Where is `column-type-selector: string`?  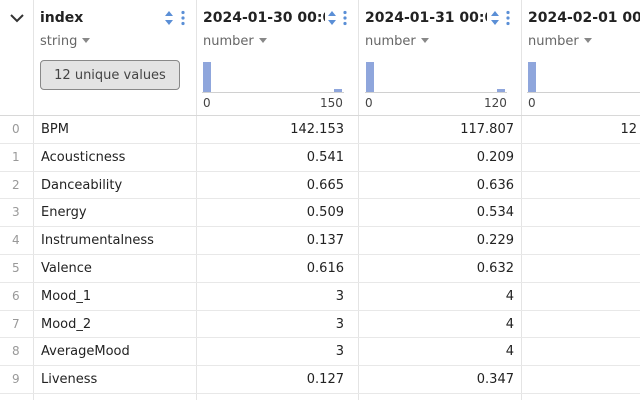 column-type-selector: string is located at coordinates (65, 41).